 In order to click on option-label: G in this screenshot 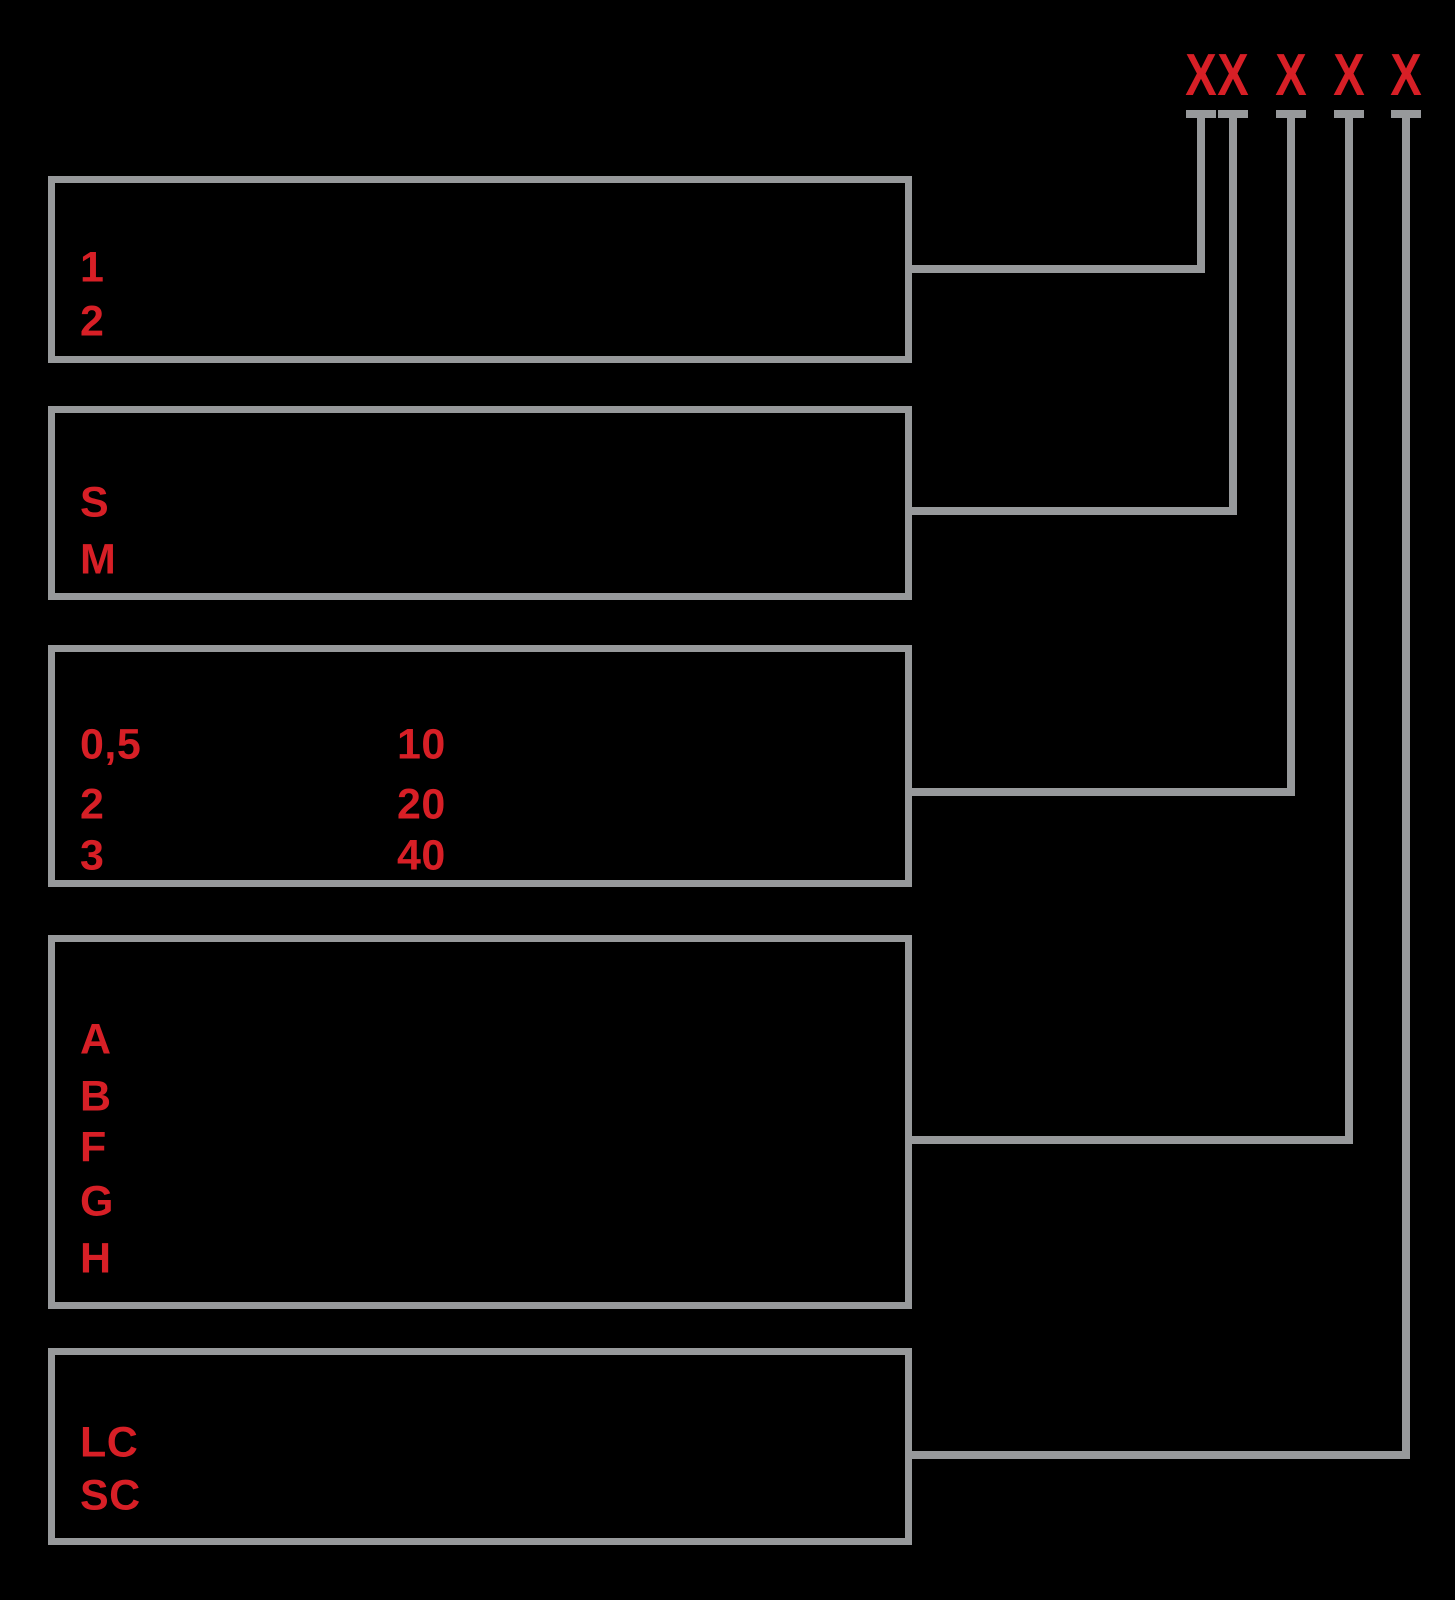, I will do `click(97, 1201)`.